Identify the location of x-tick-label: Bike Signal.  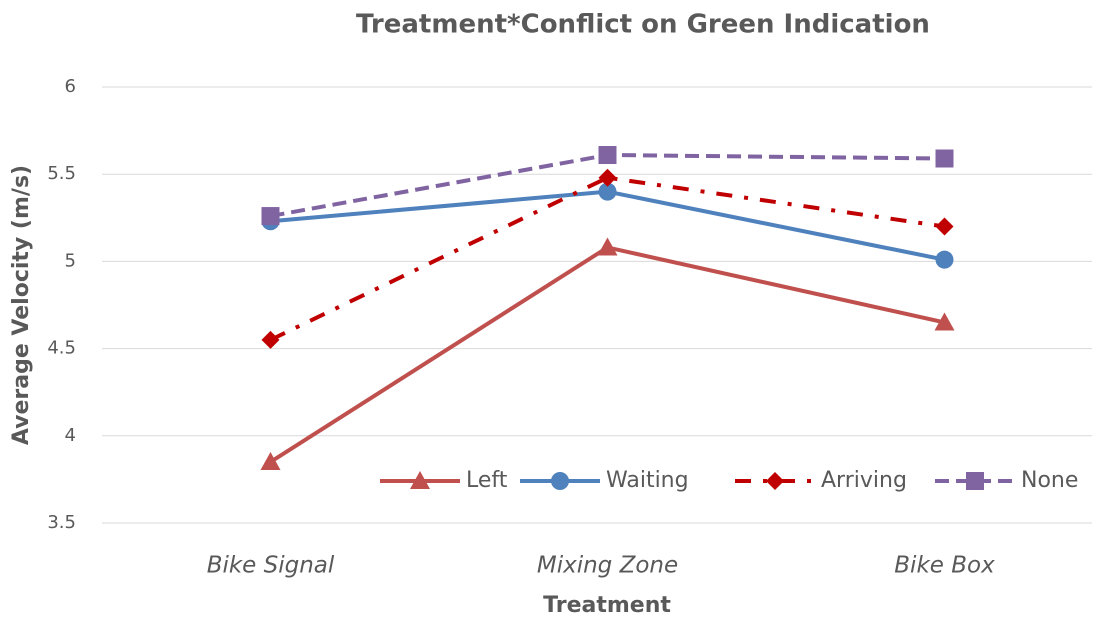
(271, 566).